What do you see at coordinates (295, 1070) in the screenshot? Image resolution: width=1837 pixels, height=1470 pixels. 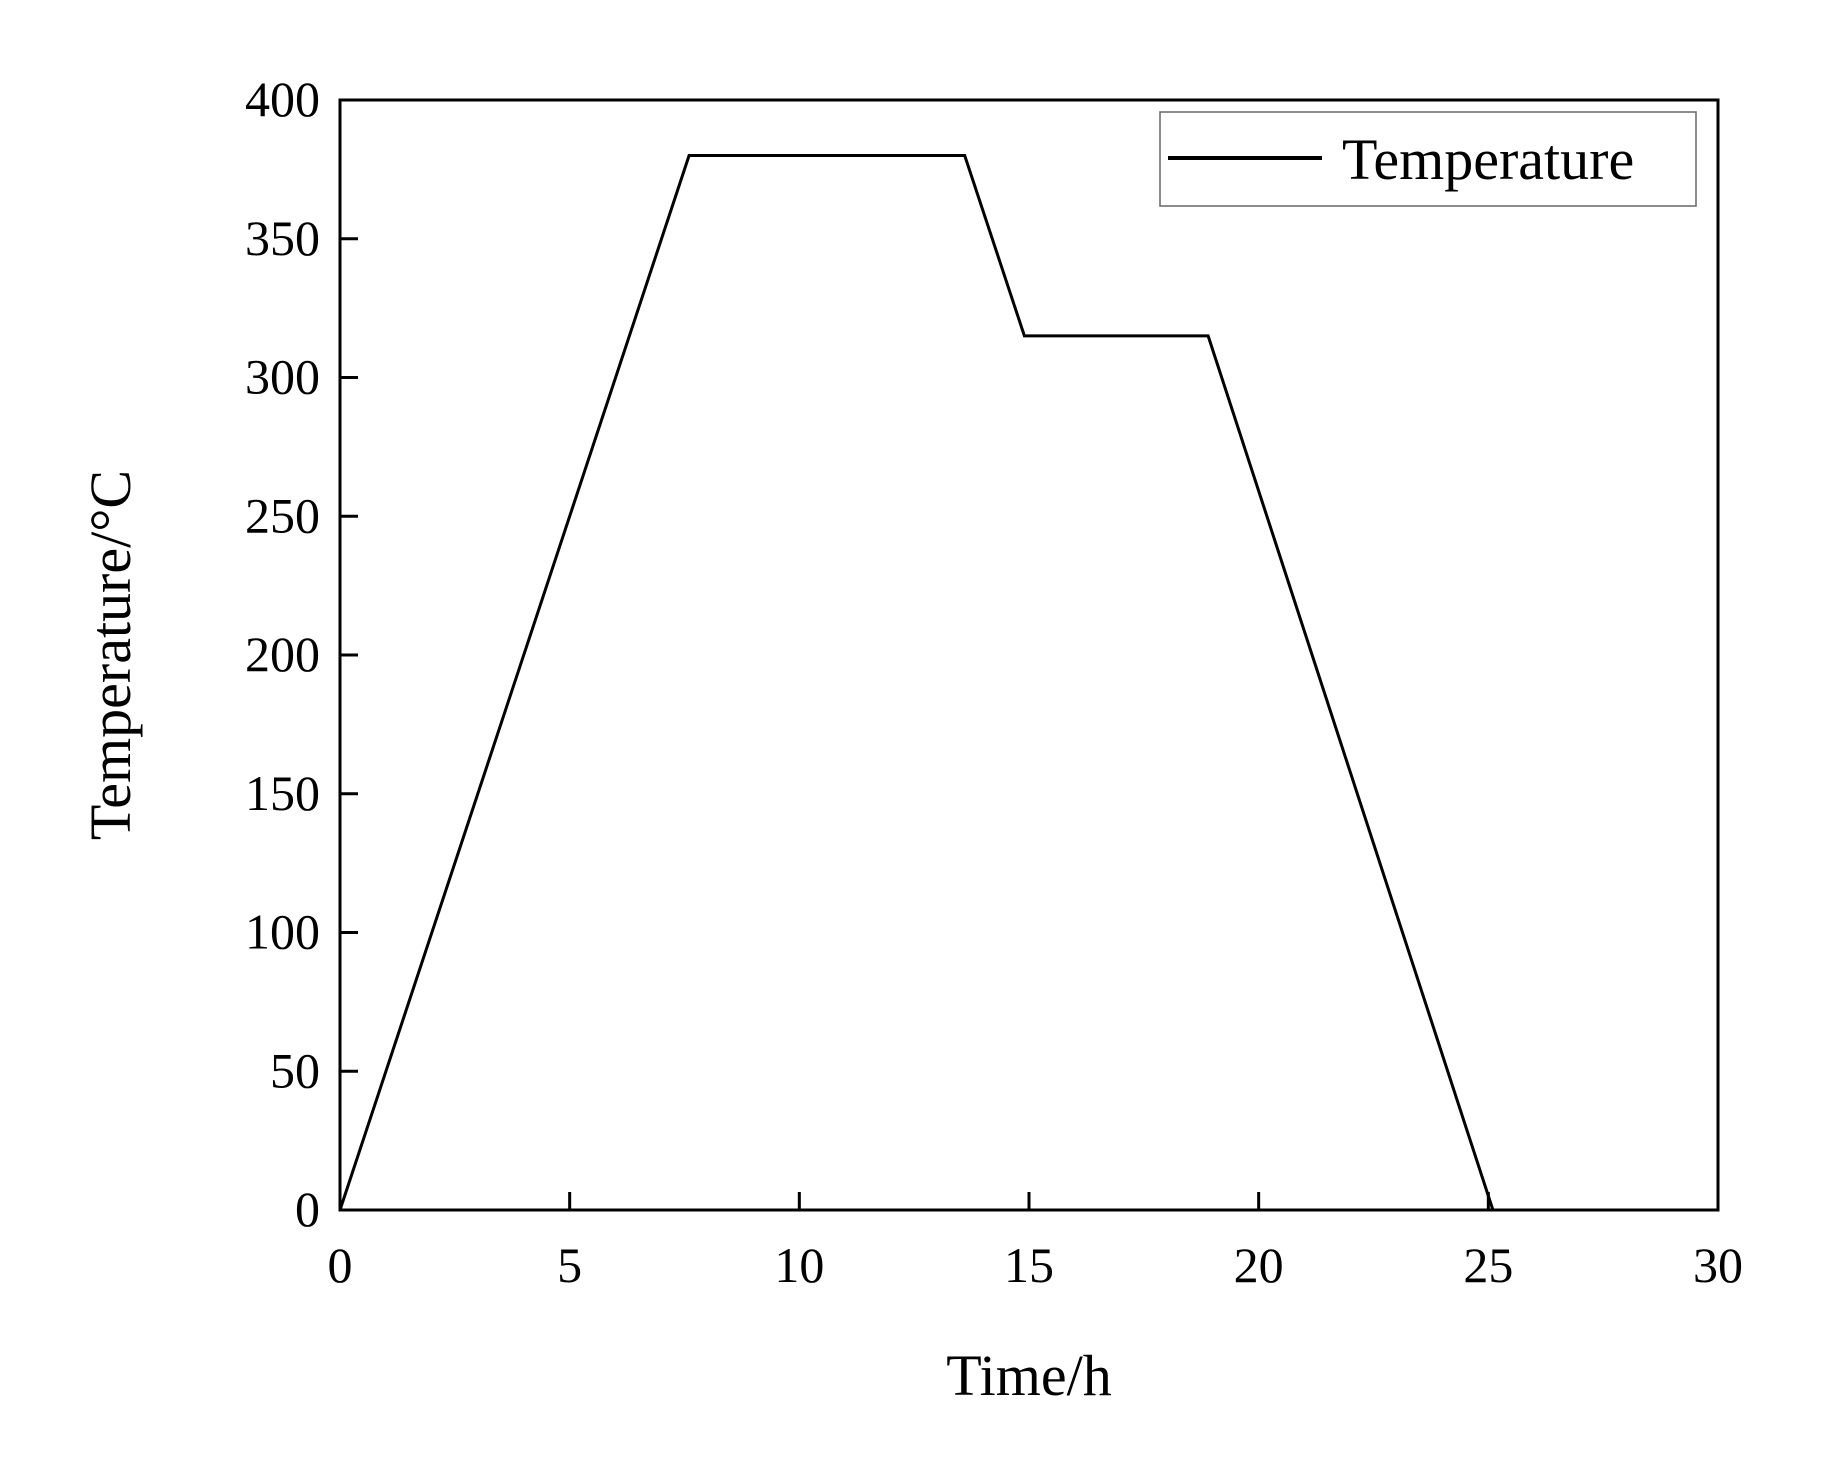 I see `y-tick-label-1: 50` at bounding box center [295, 1070].